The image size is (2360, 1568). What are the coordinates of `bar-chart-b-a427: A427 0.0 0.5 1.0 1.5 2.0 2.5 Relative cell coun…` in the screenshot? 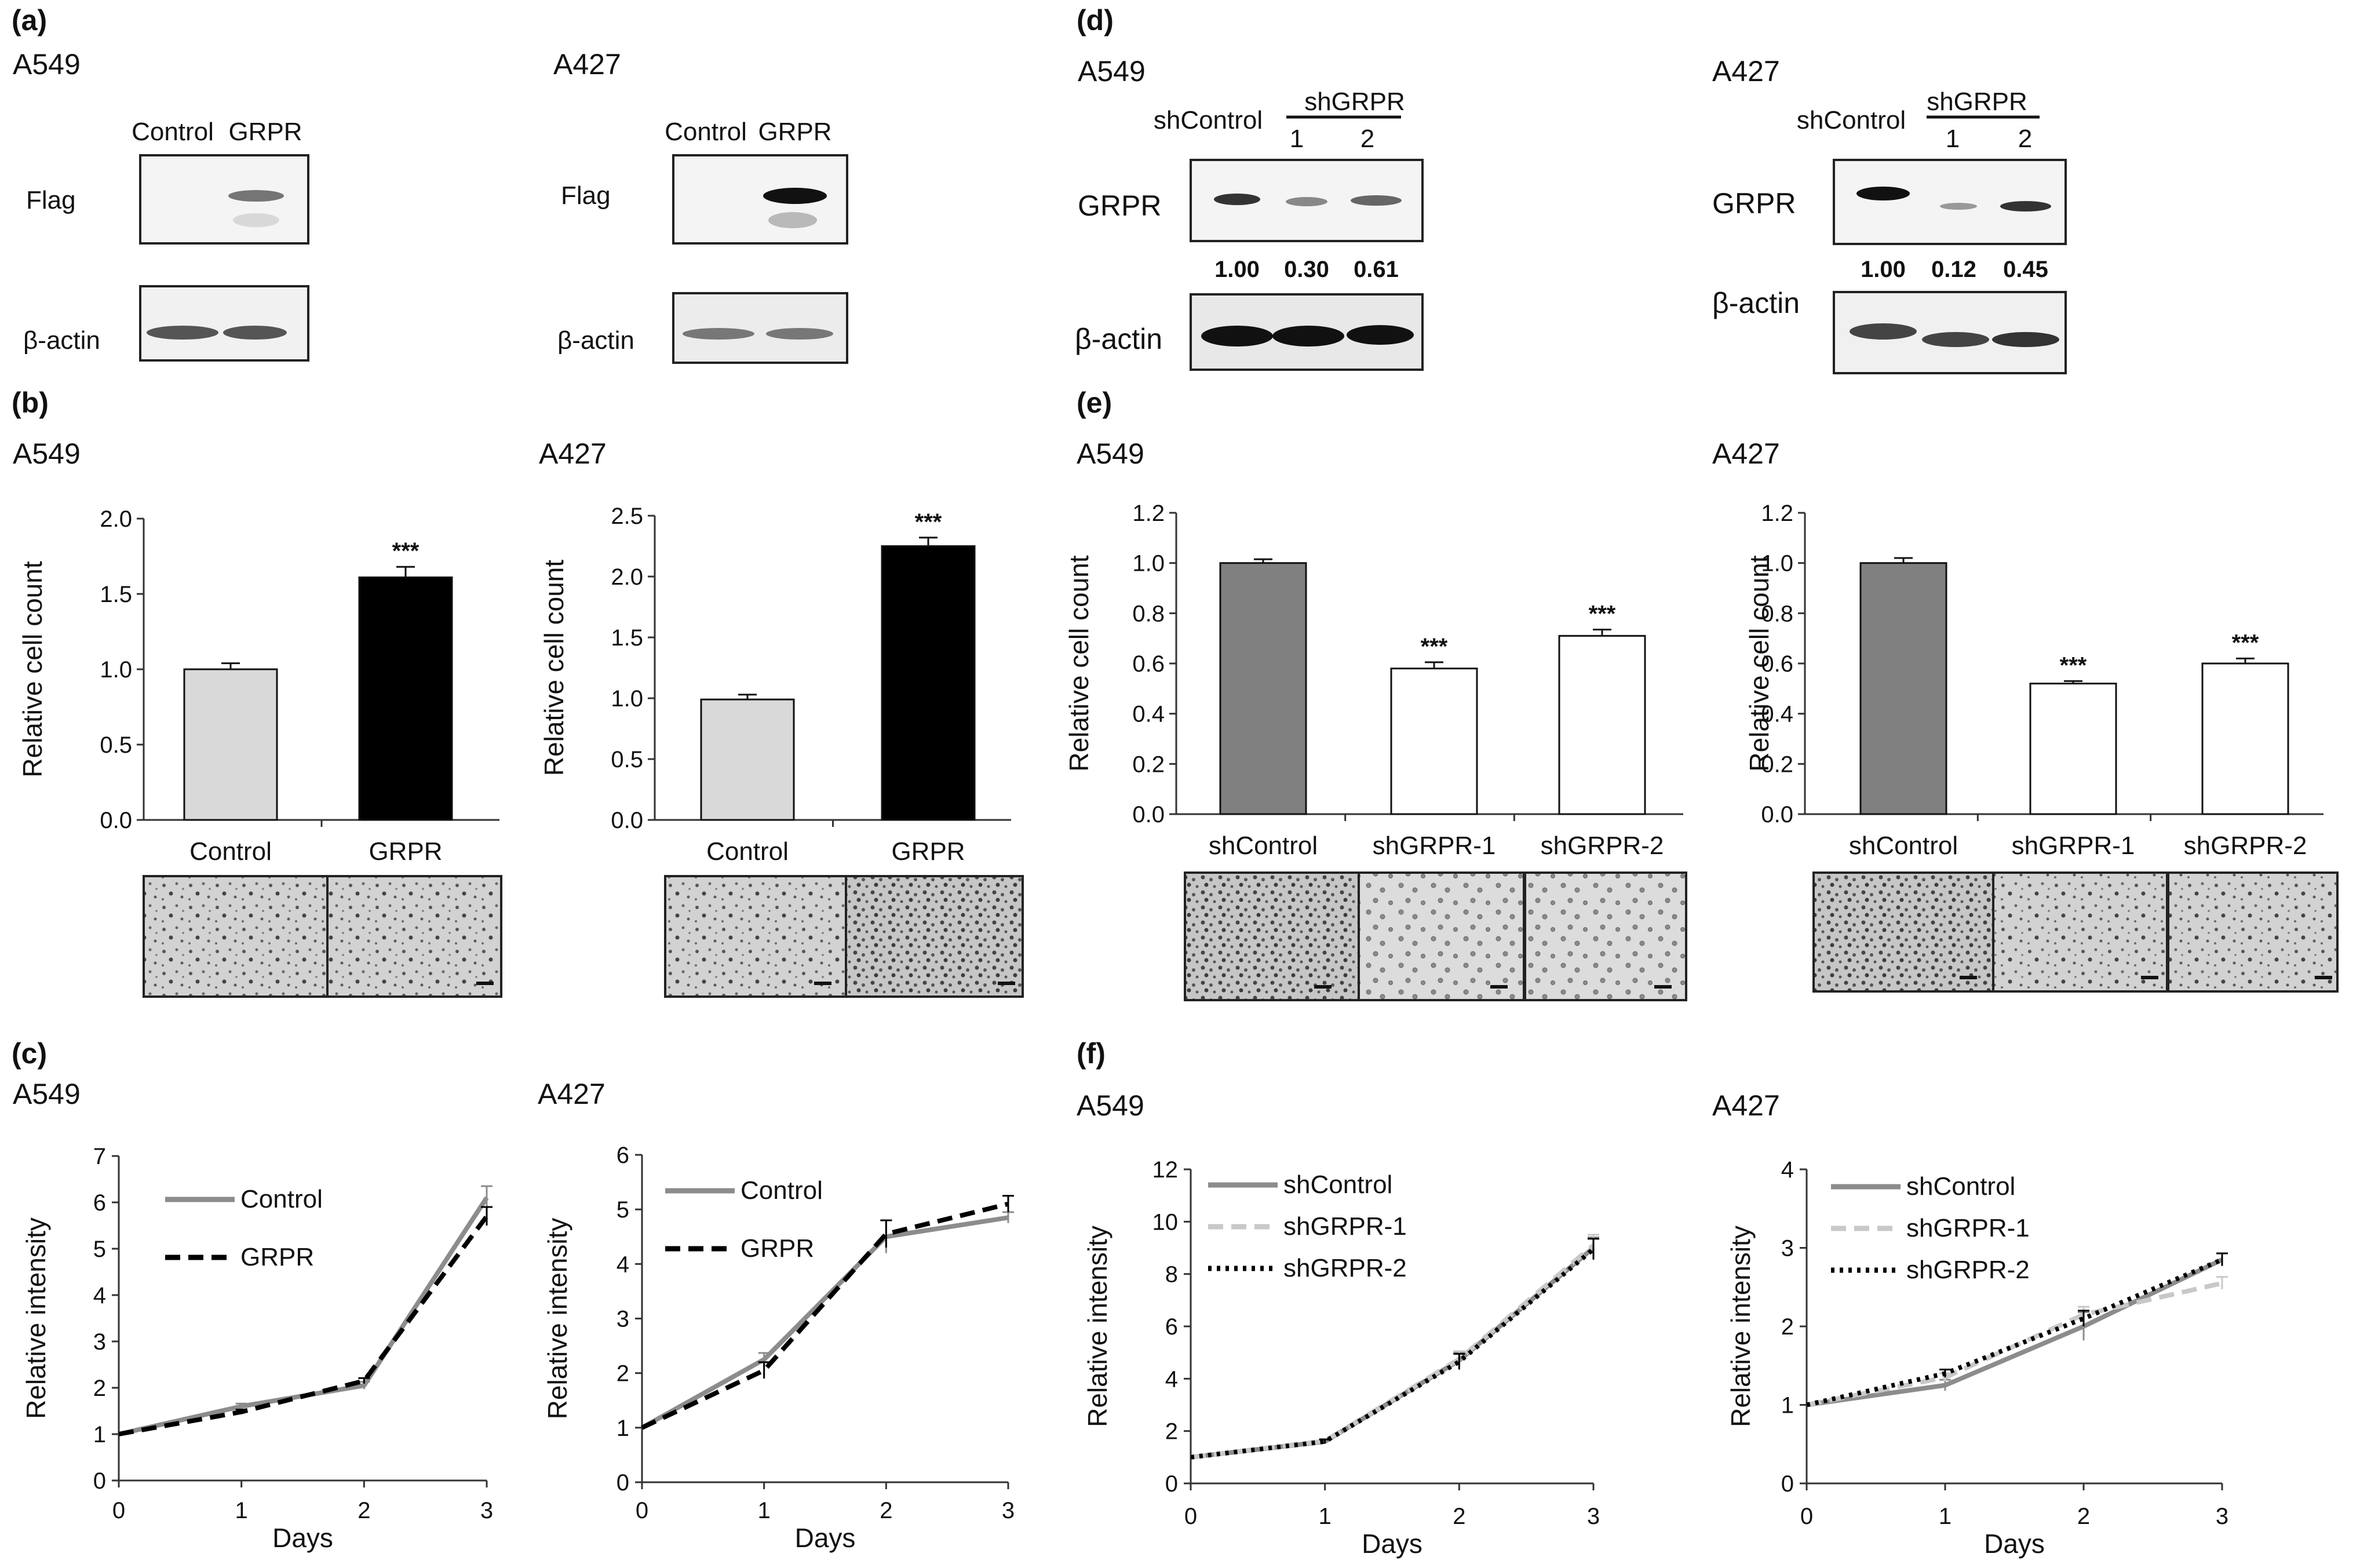 It's located at (775, 651).